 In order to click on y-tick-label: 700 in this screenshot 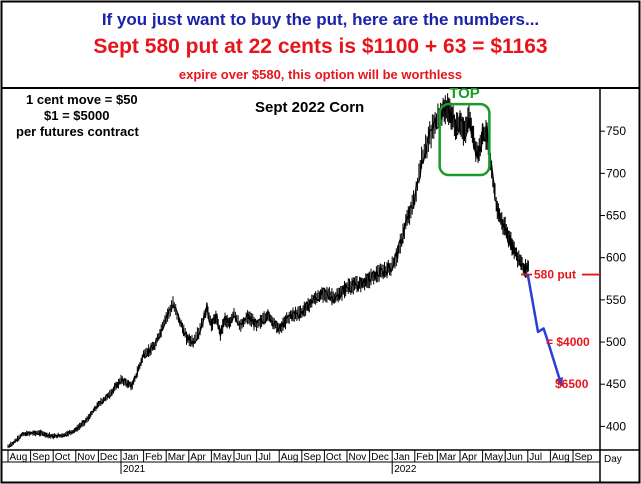, I will do `click(616, 173)`.